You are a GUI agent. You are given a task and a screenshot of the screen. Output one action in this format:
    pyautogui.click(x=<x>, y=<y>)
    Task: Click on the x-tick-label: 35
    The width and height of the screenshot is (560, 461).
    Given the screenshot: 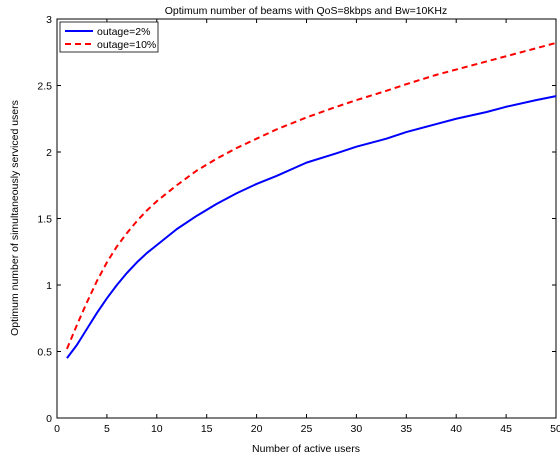 What is the action you would take?
    pyautogui.click(x=406, y=429)
    